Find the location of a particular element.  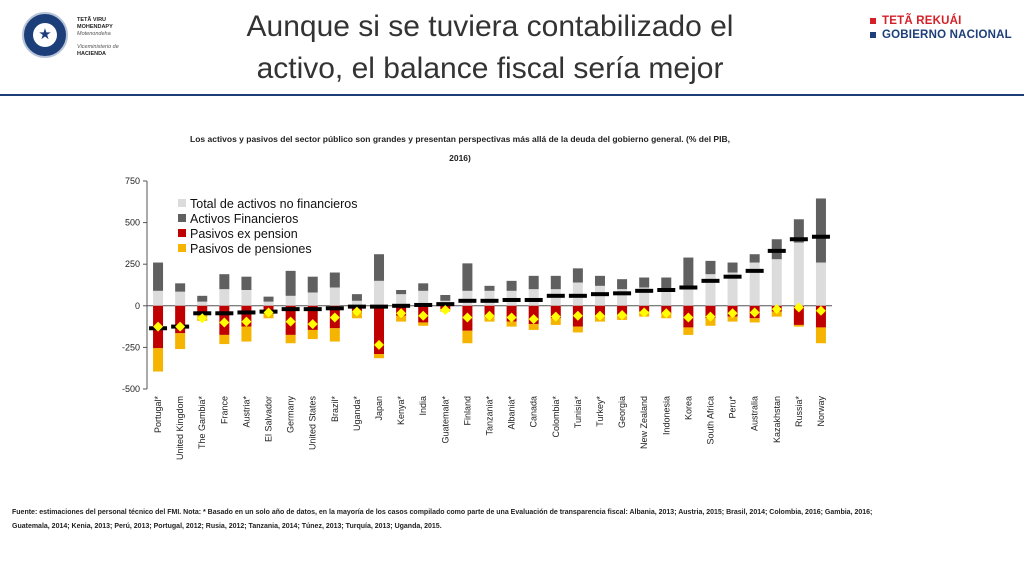

x-tick-label: Guatemala* is located at coordinates (445, 420).